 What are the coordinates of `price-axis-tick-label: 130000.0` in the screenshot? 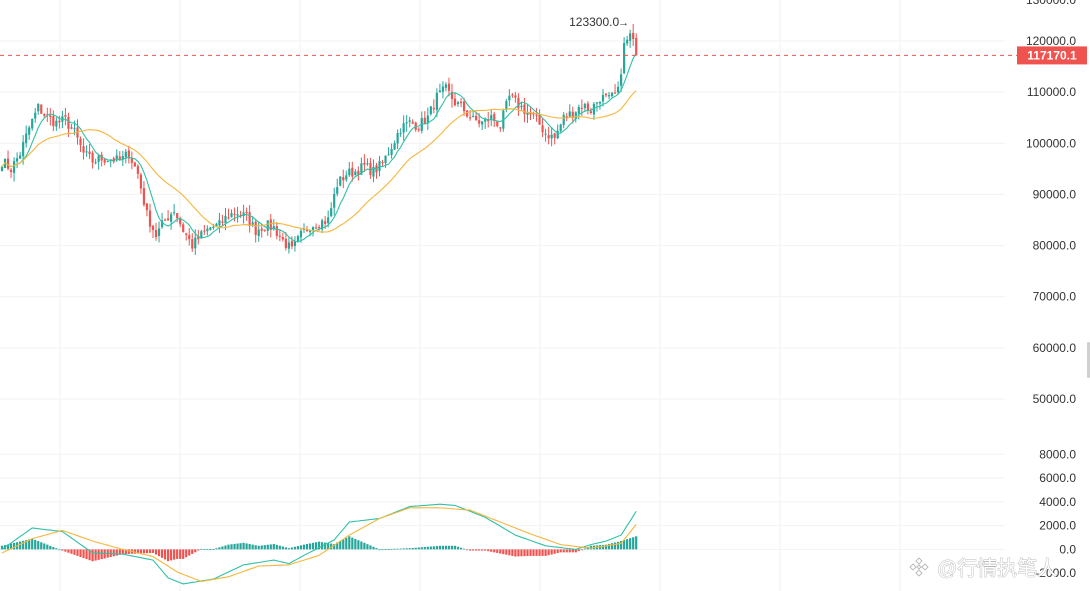 It's located at (1051, 3).